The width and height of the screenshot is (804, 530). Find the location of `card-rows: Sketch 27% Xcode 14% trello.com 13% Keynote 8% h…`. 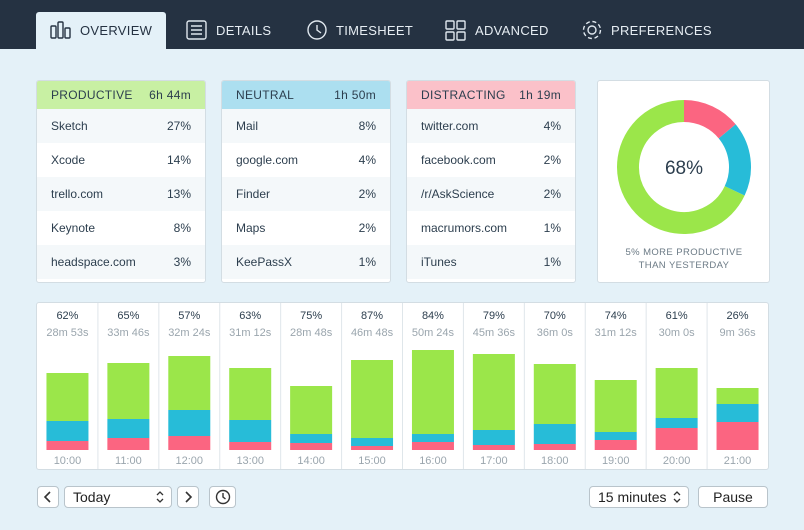

card-rows: Sketch 27% Xcode 14% trello.com 13% Keynote 8% h… is located at coordinates (121, 194).